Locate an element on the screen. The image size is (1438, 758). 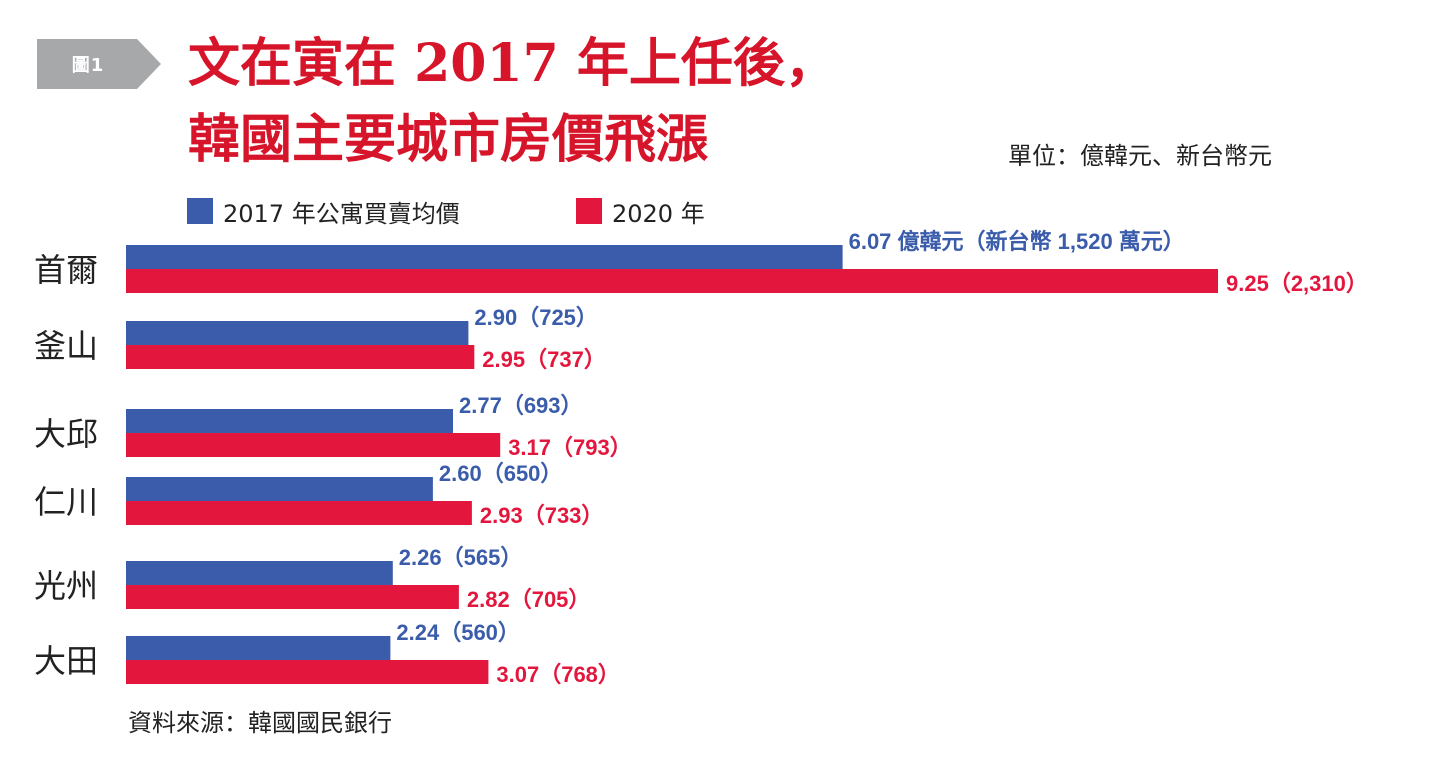
category-label-3: 仁川 is located at coordinates (66, 502).